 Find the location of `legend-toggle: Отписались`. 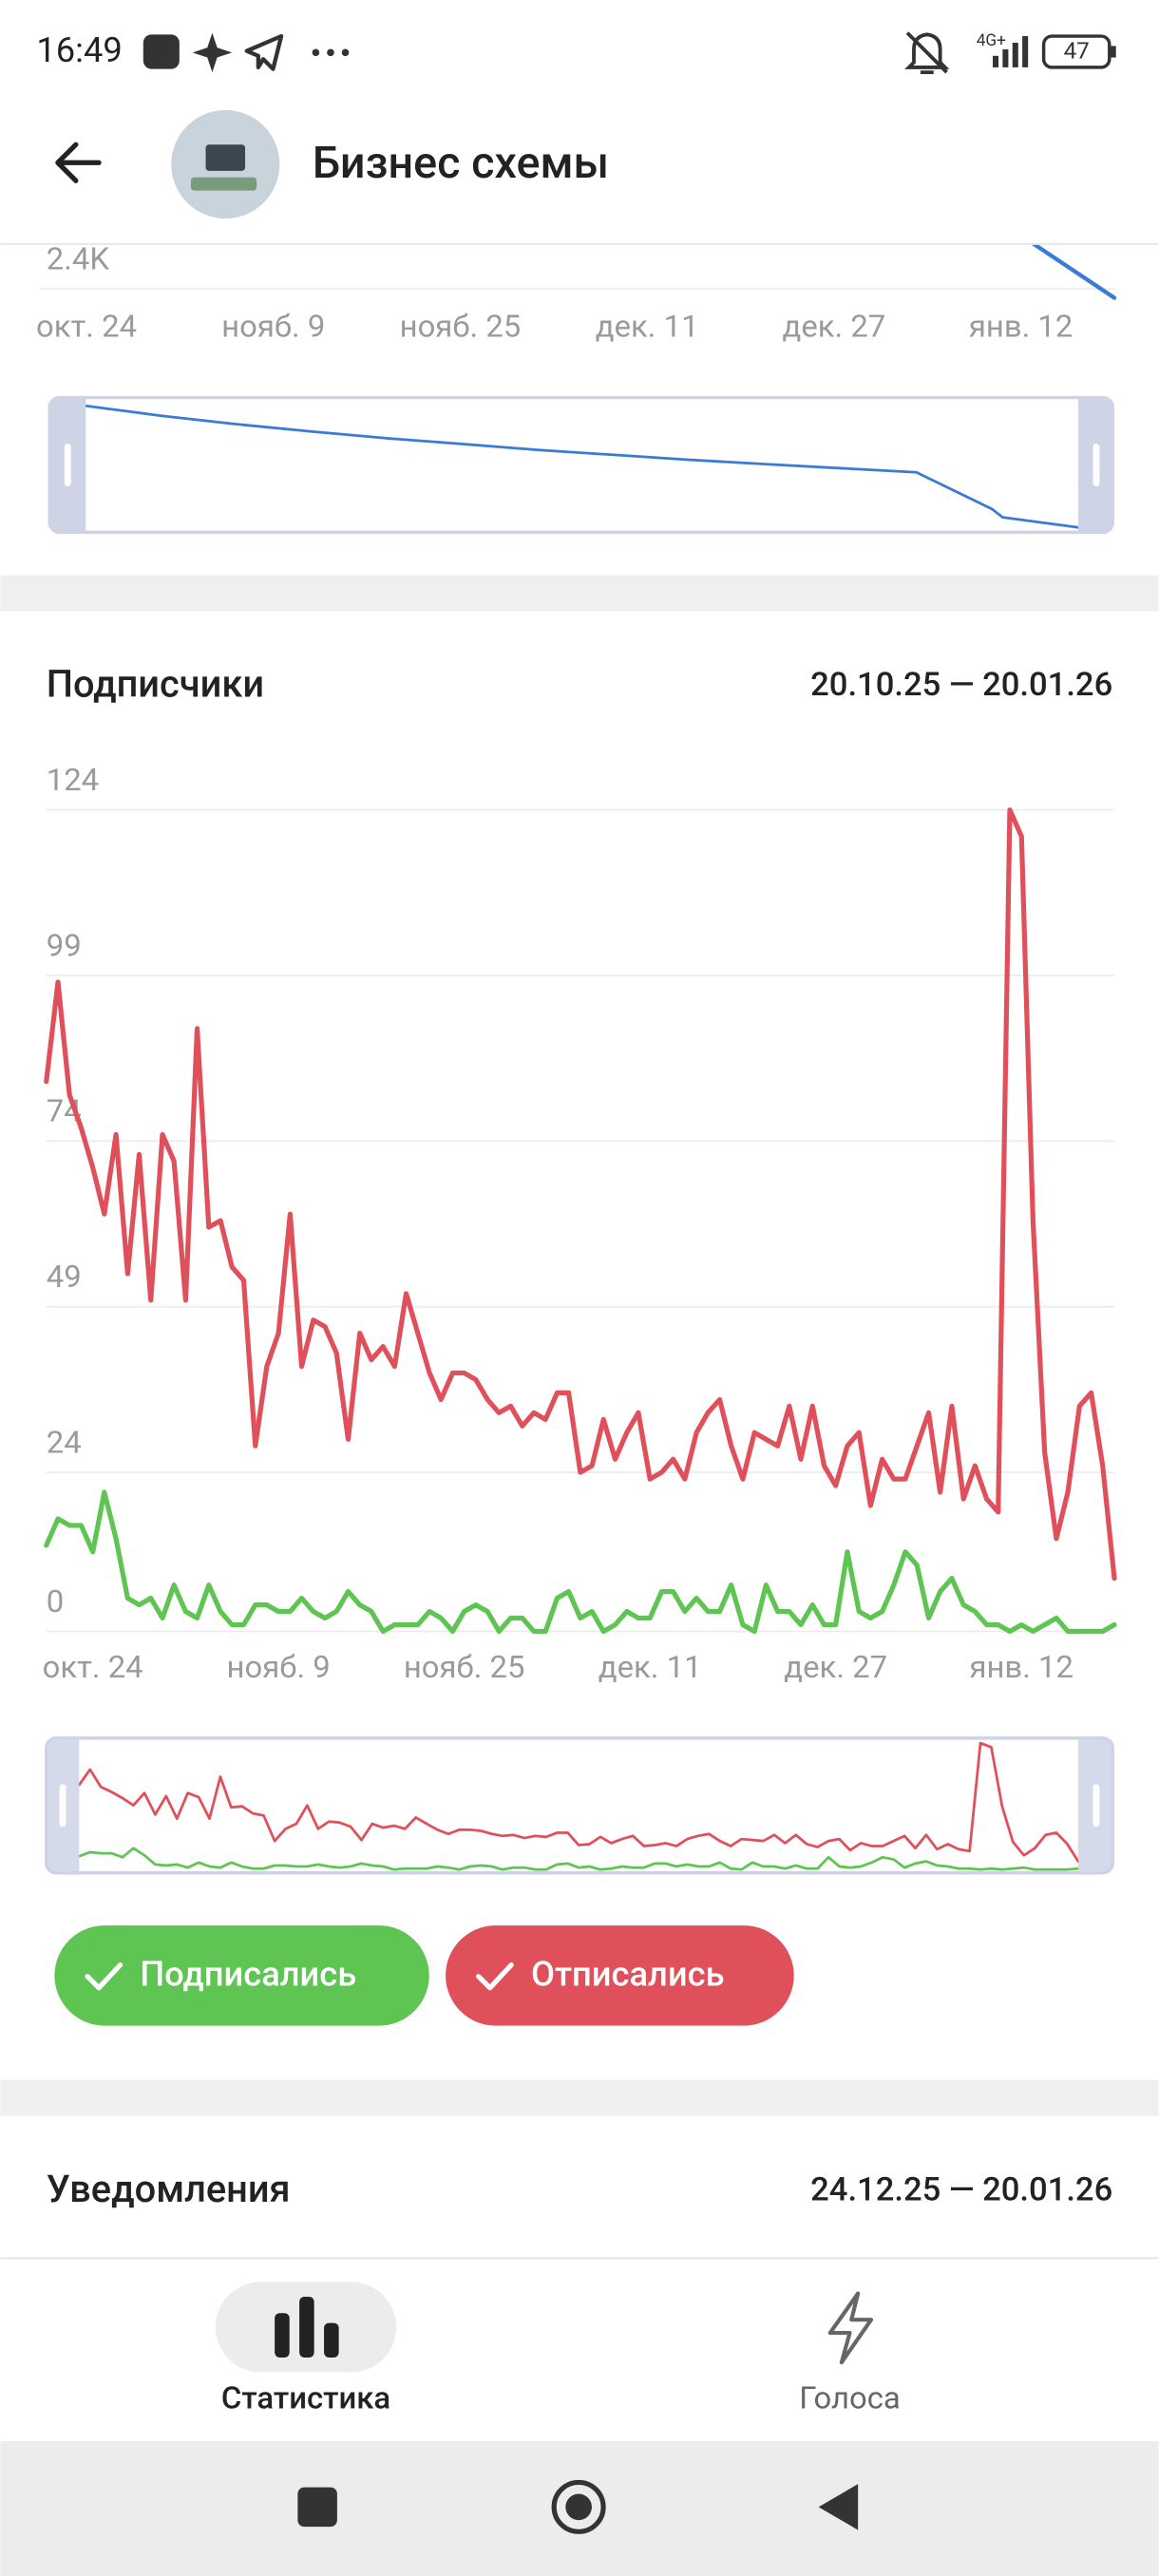

legend-toggle: Отписались is located at coordinates (620, 1975).